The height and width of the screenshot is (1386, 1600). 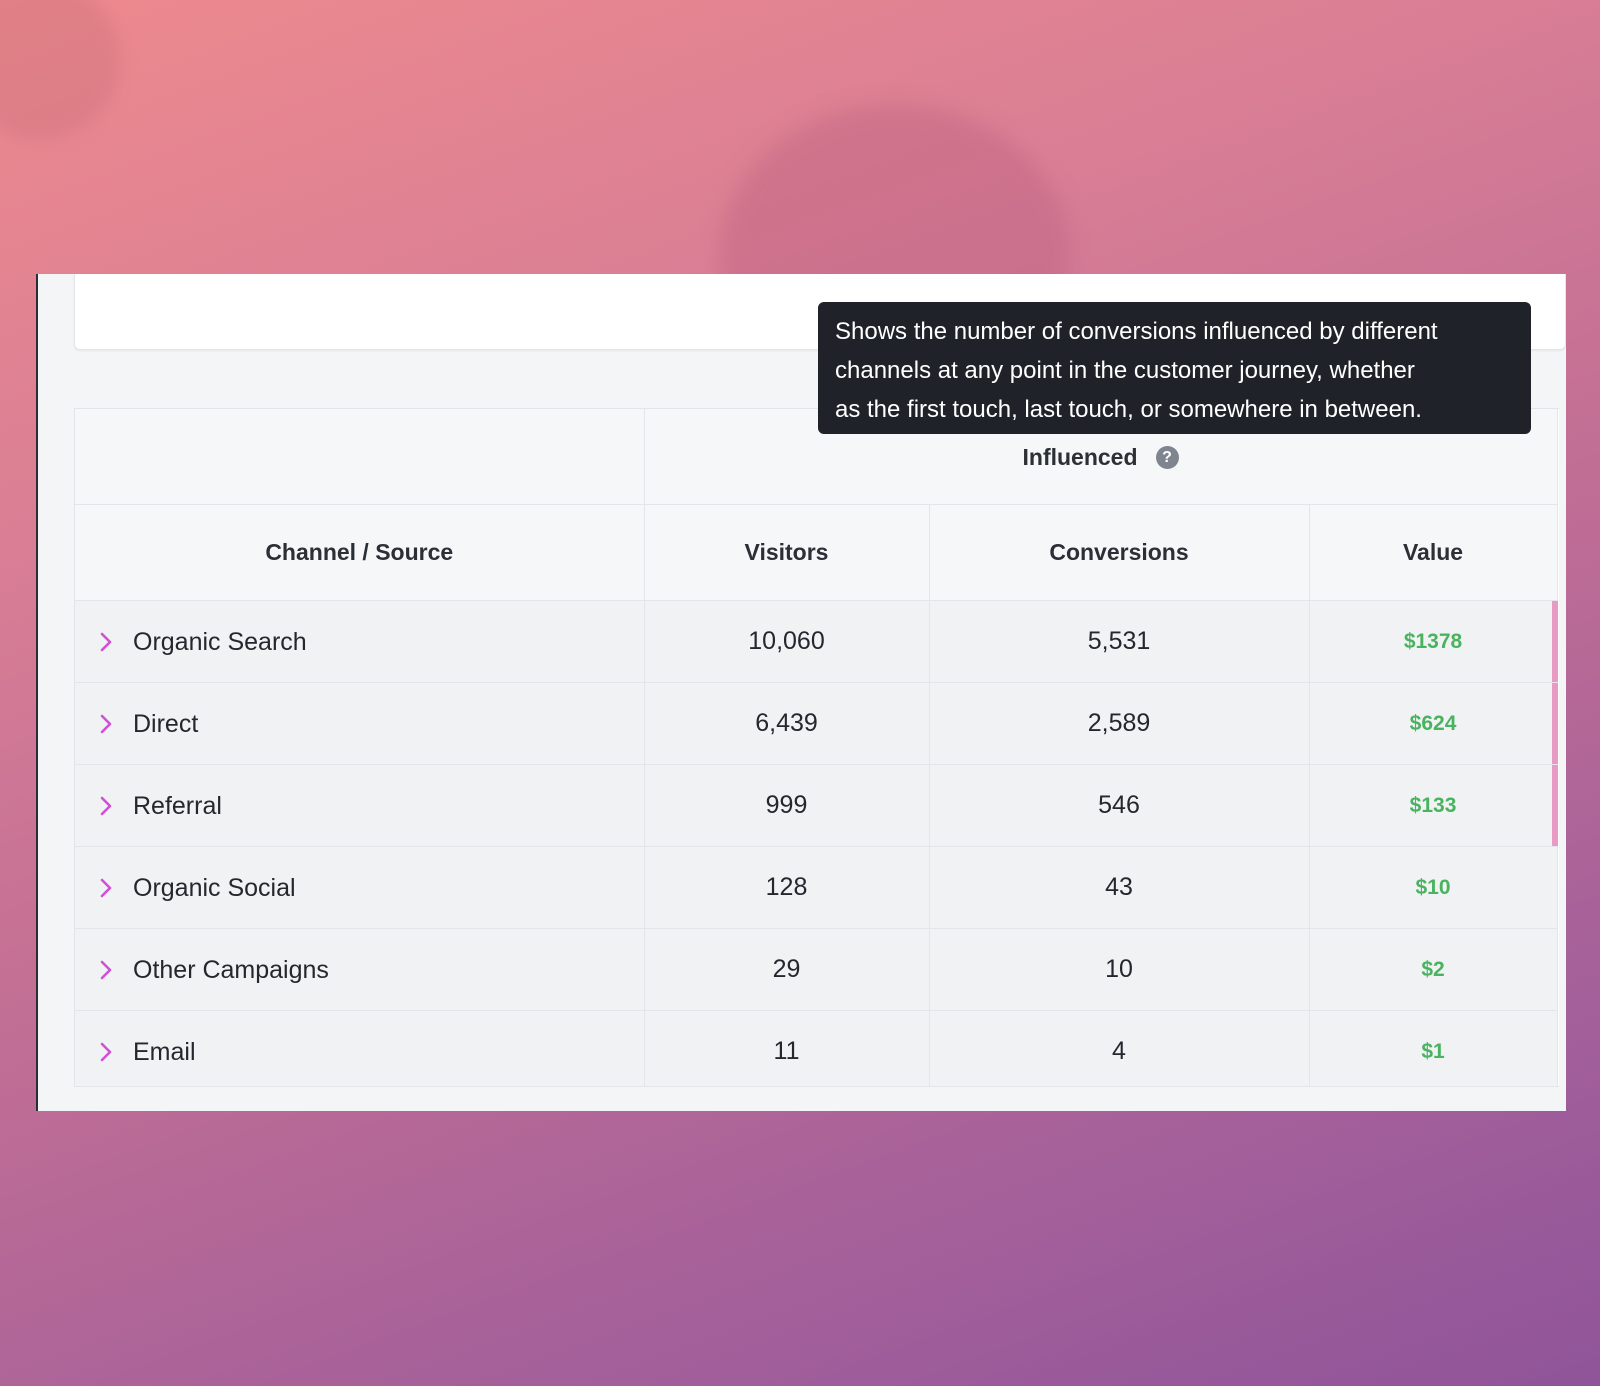 What do you see at coordinates (360, 887) in the screenshot?
I see `channel-cell: Organic Social` at bounding box center [360, 887].